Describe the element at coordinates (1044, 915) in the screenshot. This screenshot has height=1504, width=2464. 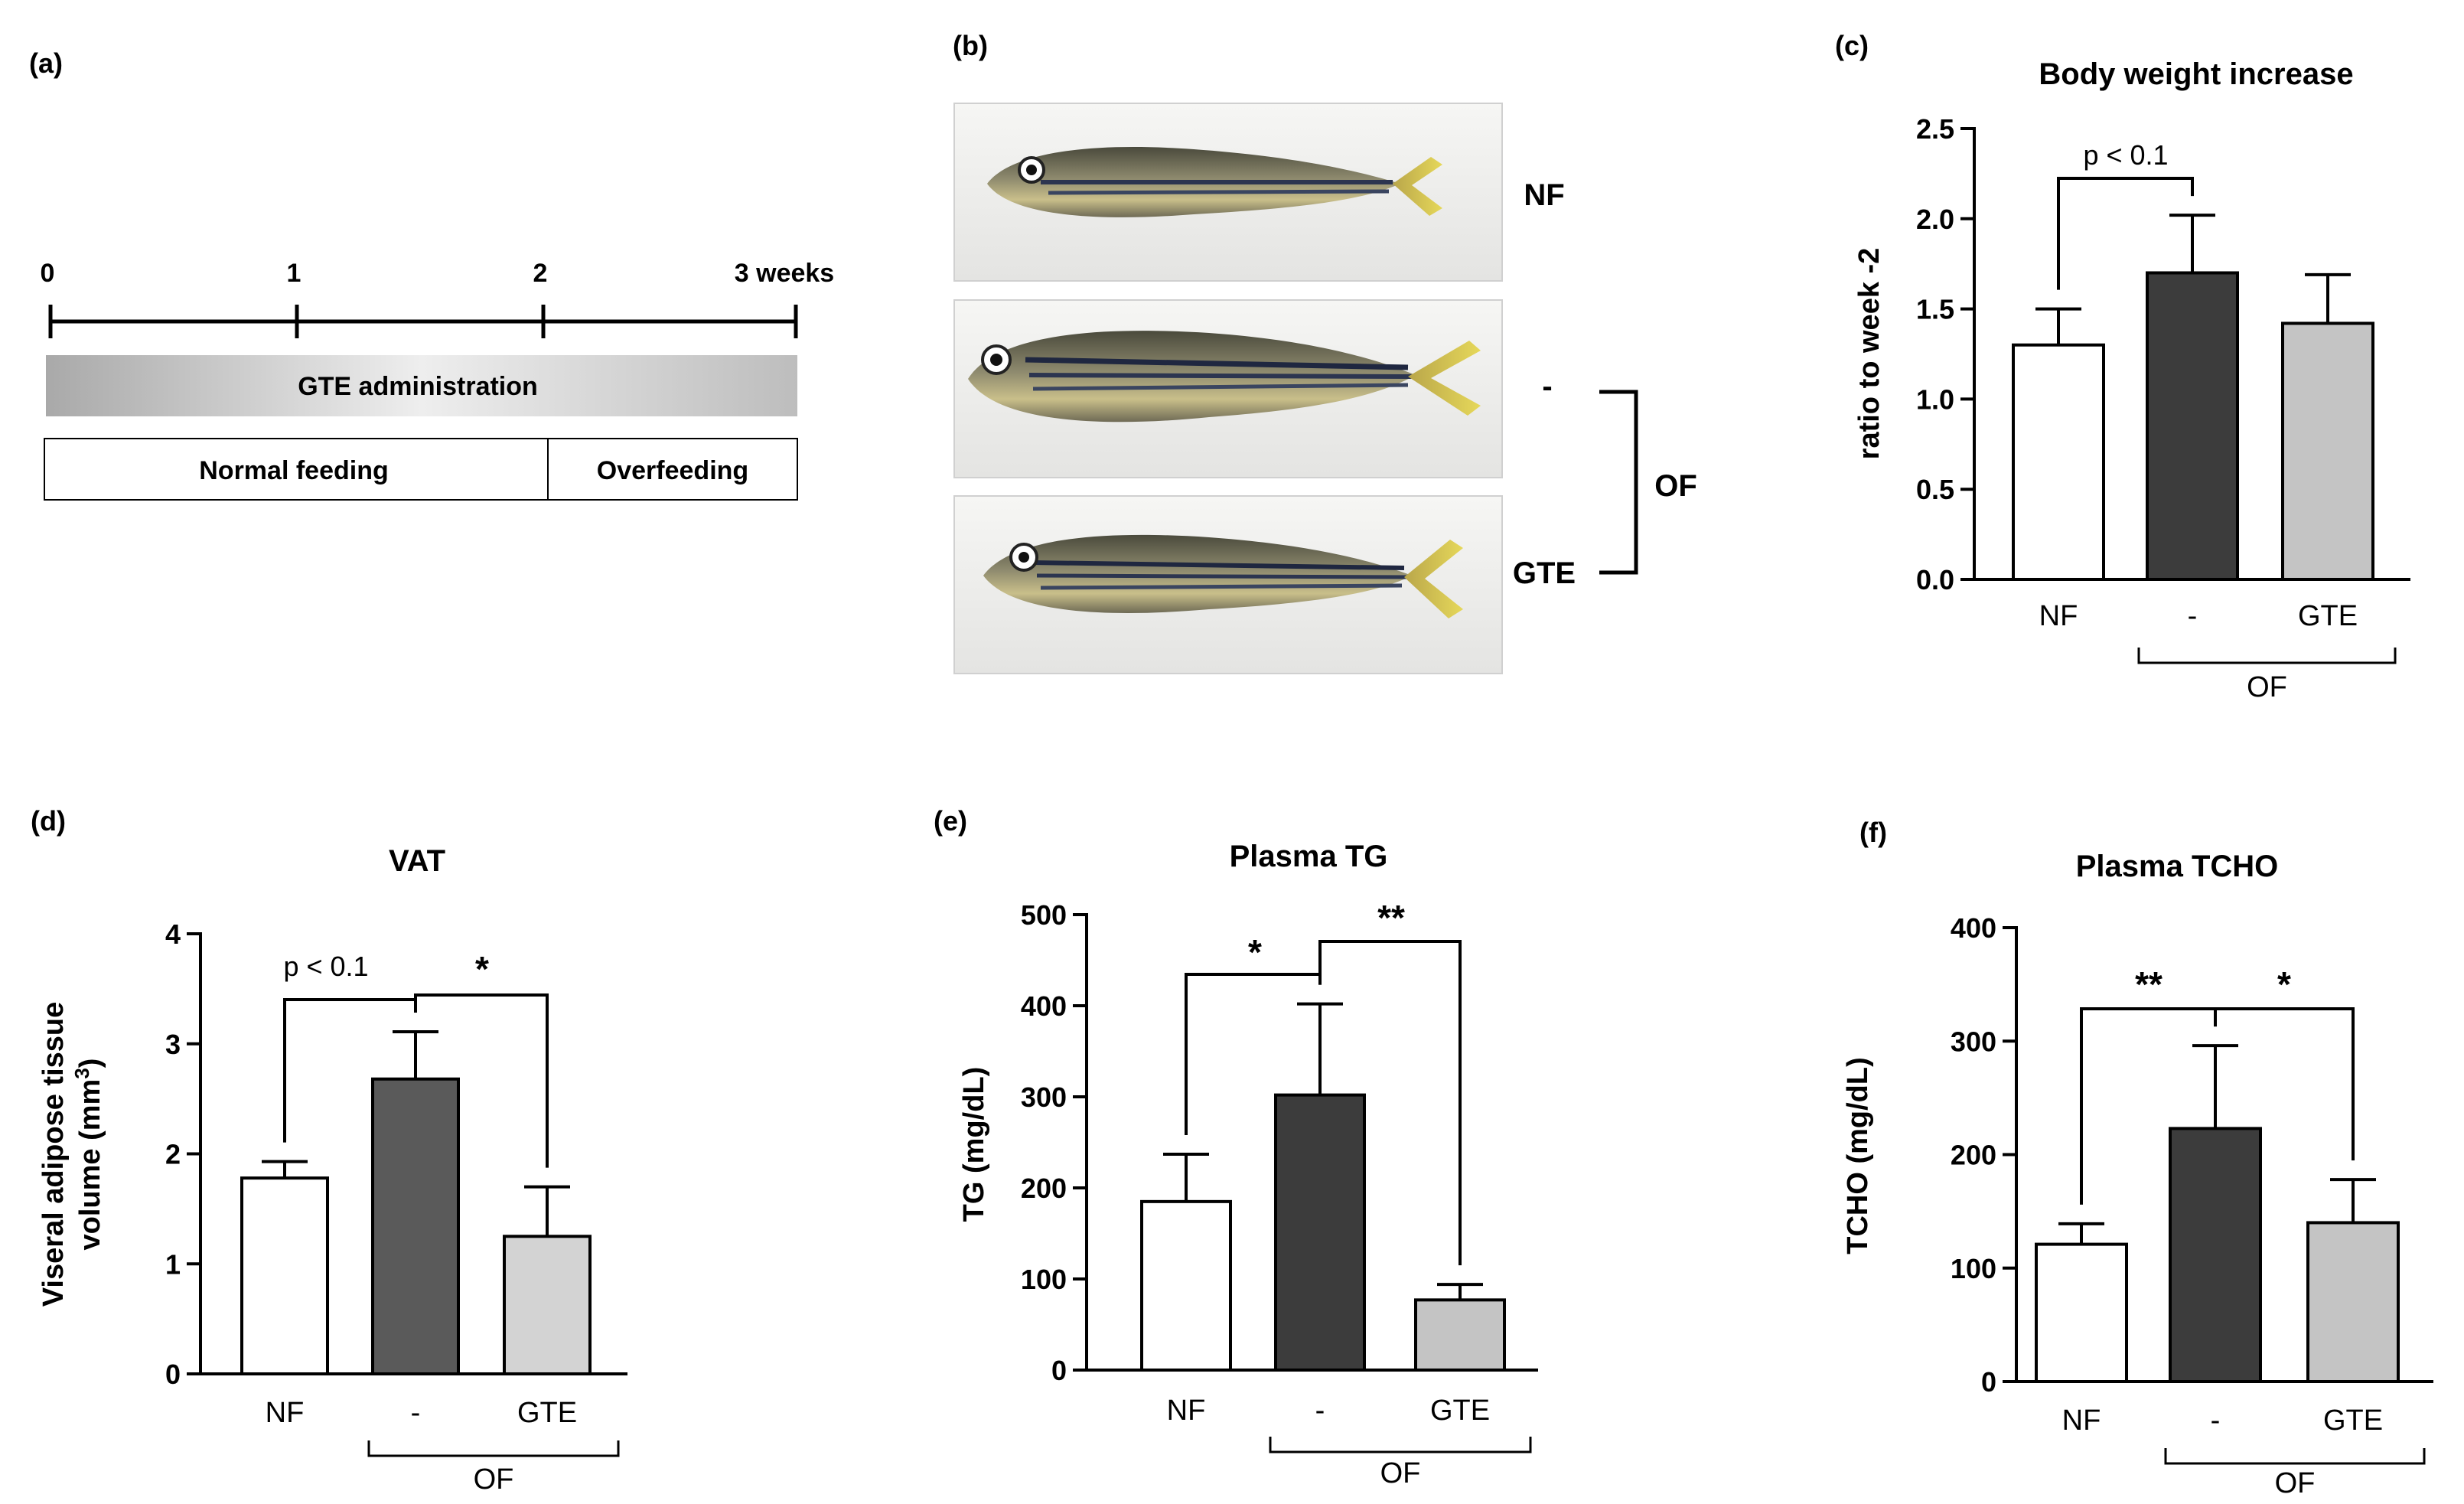
I see `y-tick-label: 500` at that location.